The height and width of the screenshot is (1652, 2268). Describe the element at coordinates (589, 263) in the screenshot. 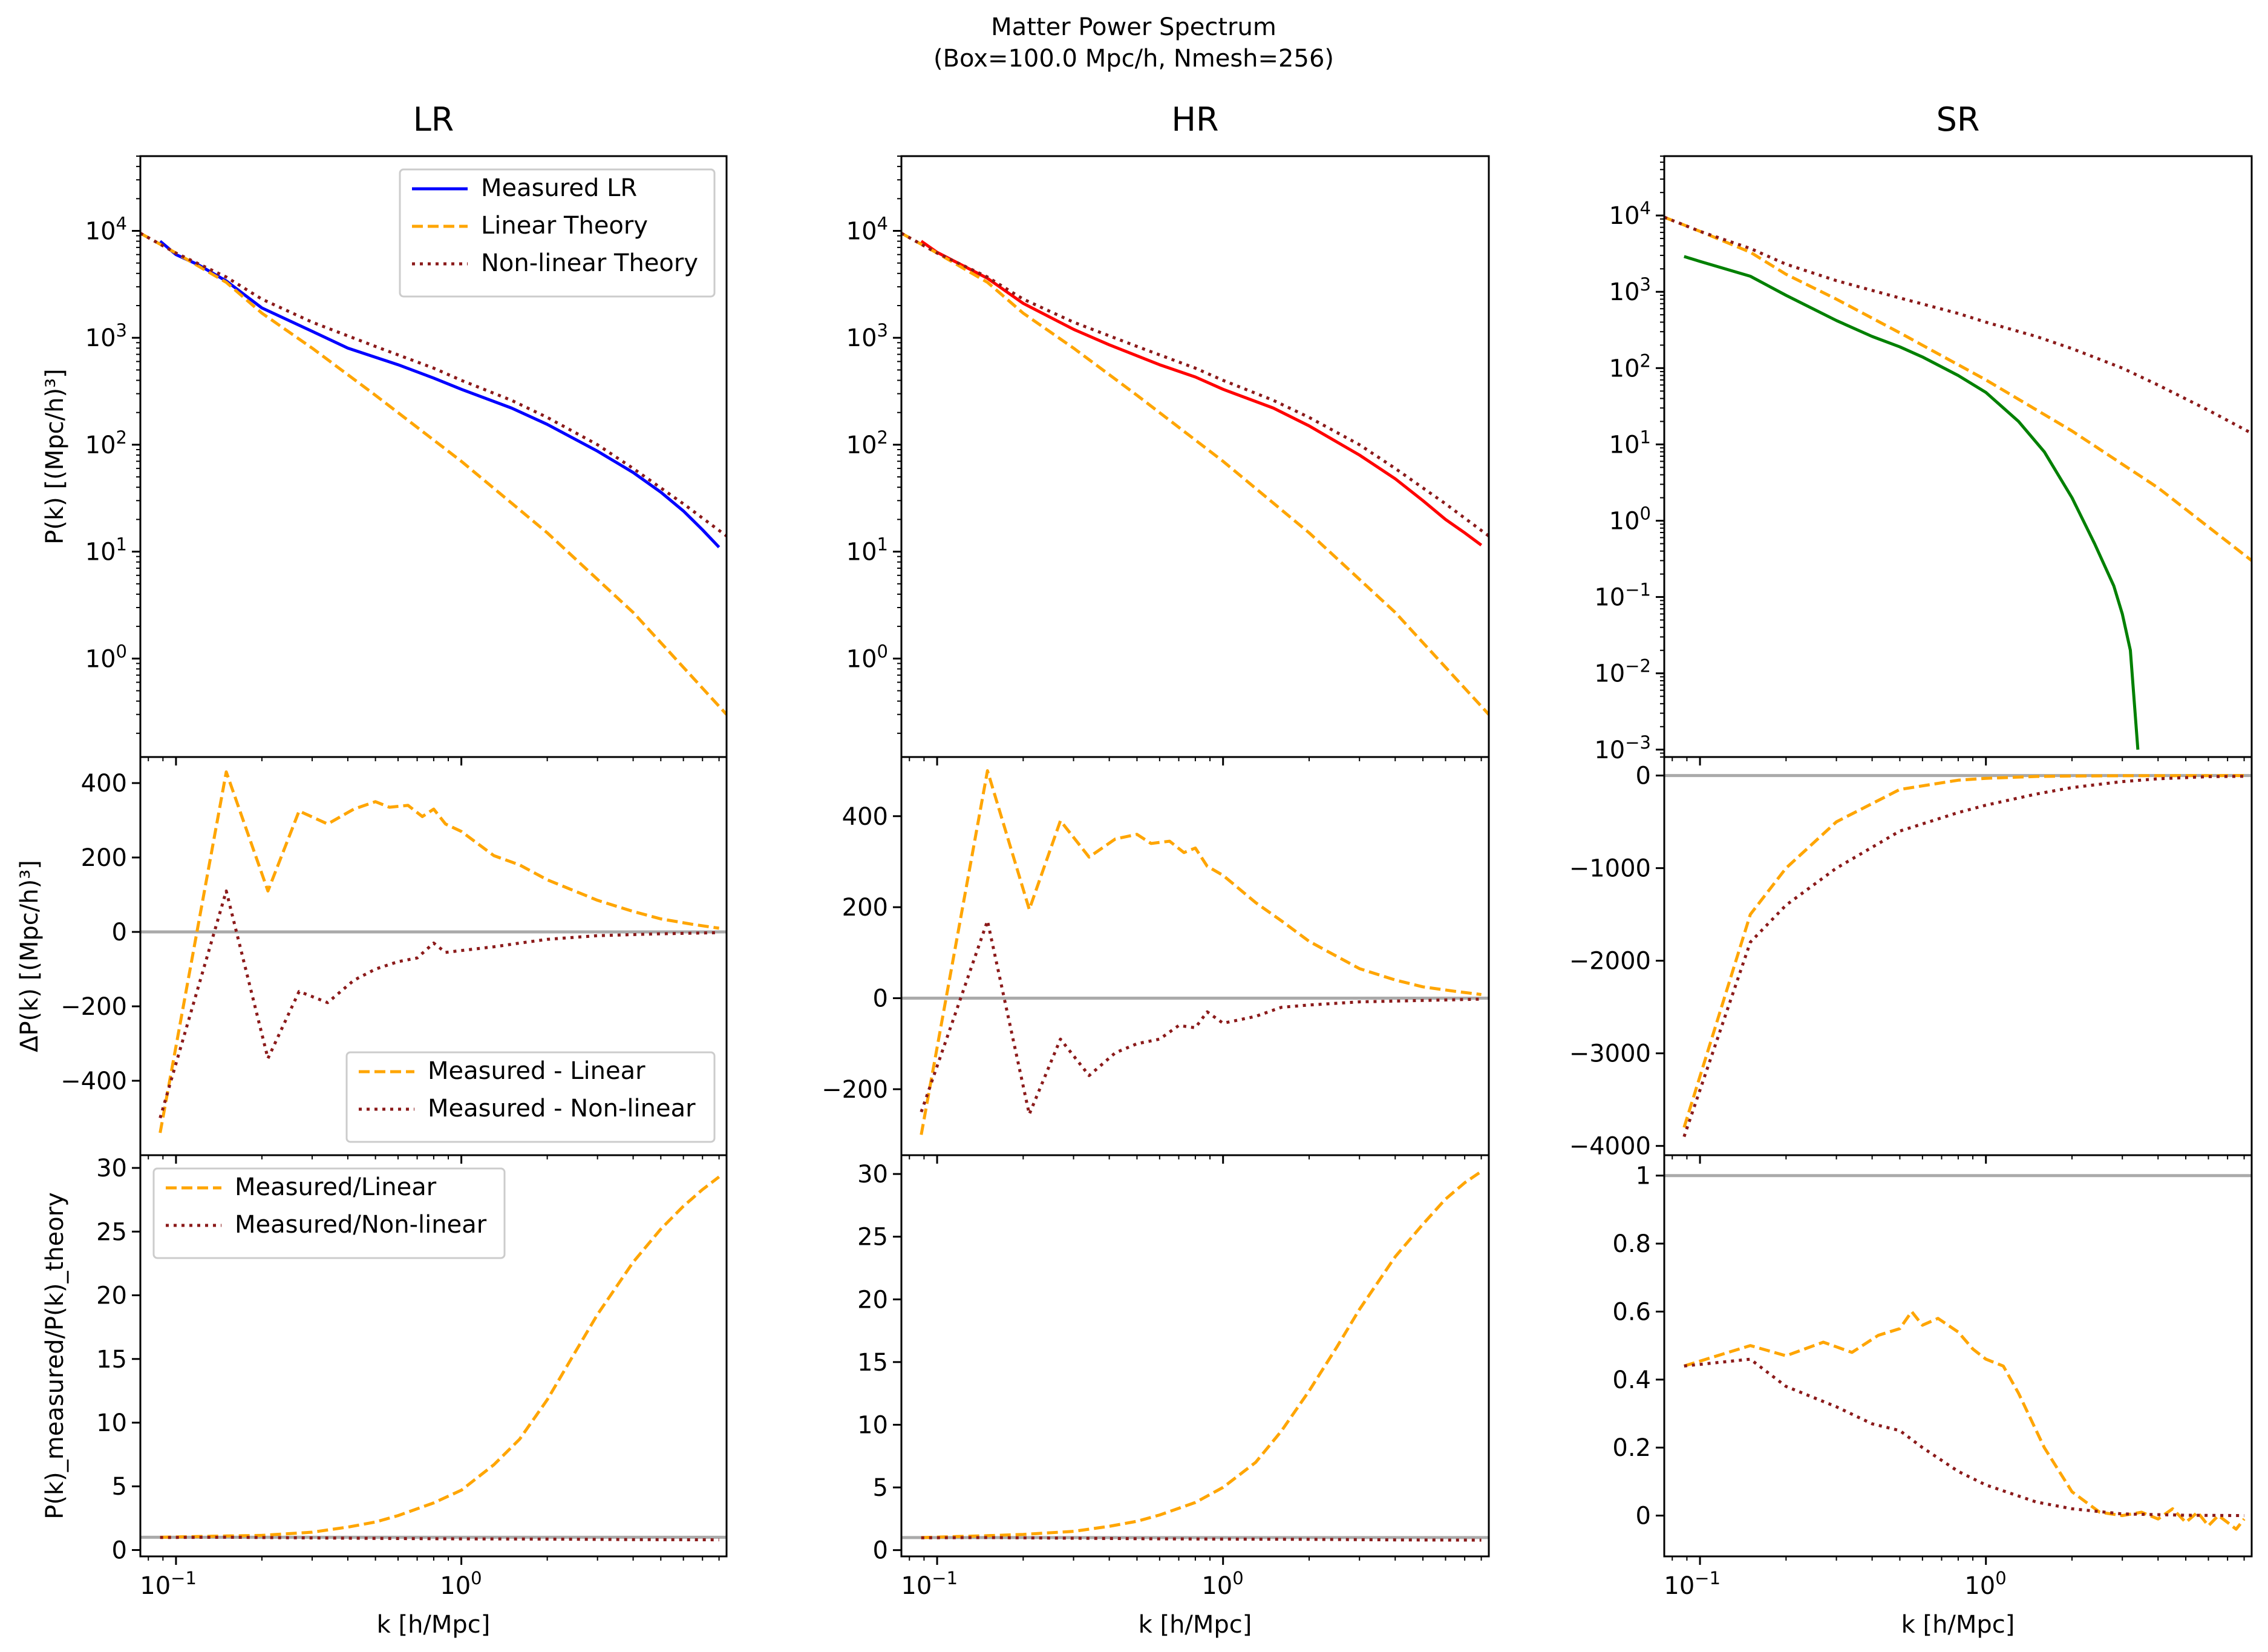

I see `legend-label: Non-linear Theory` at that location.